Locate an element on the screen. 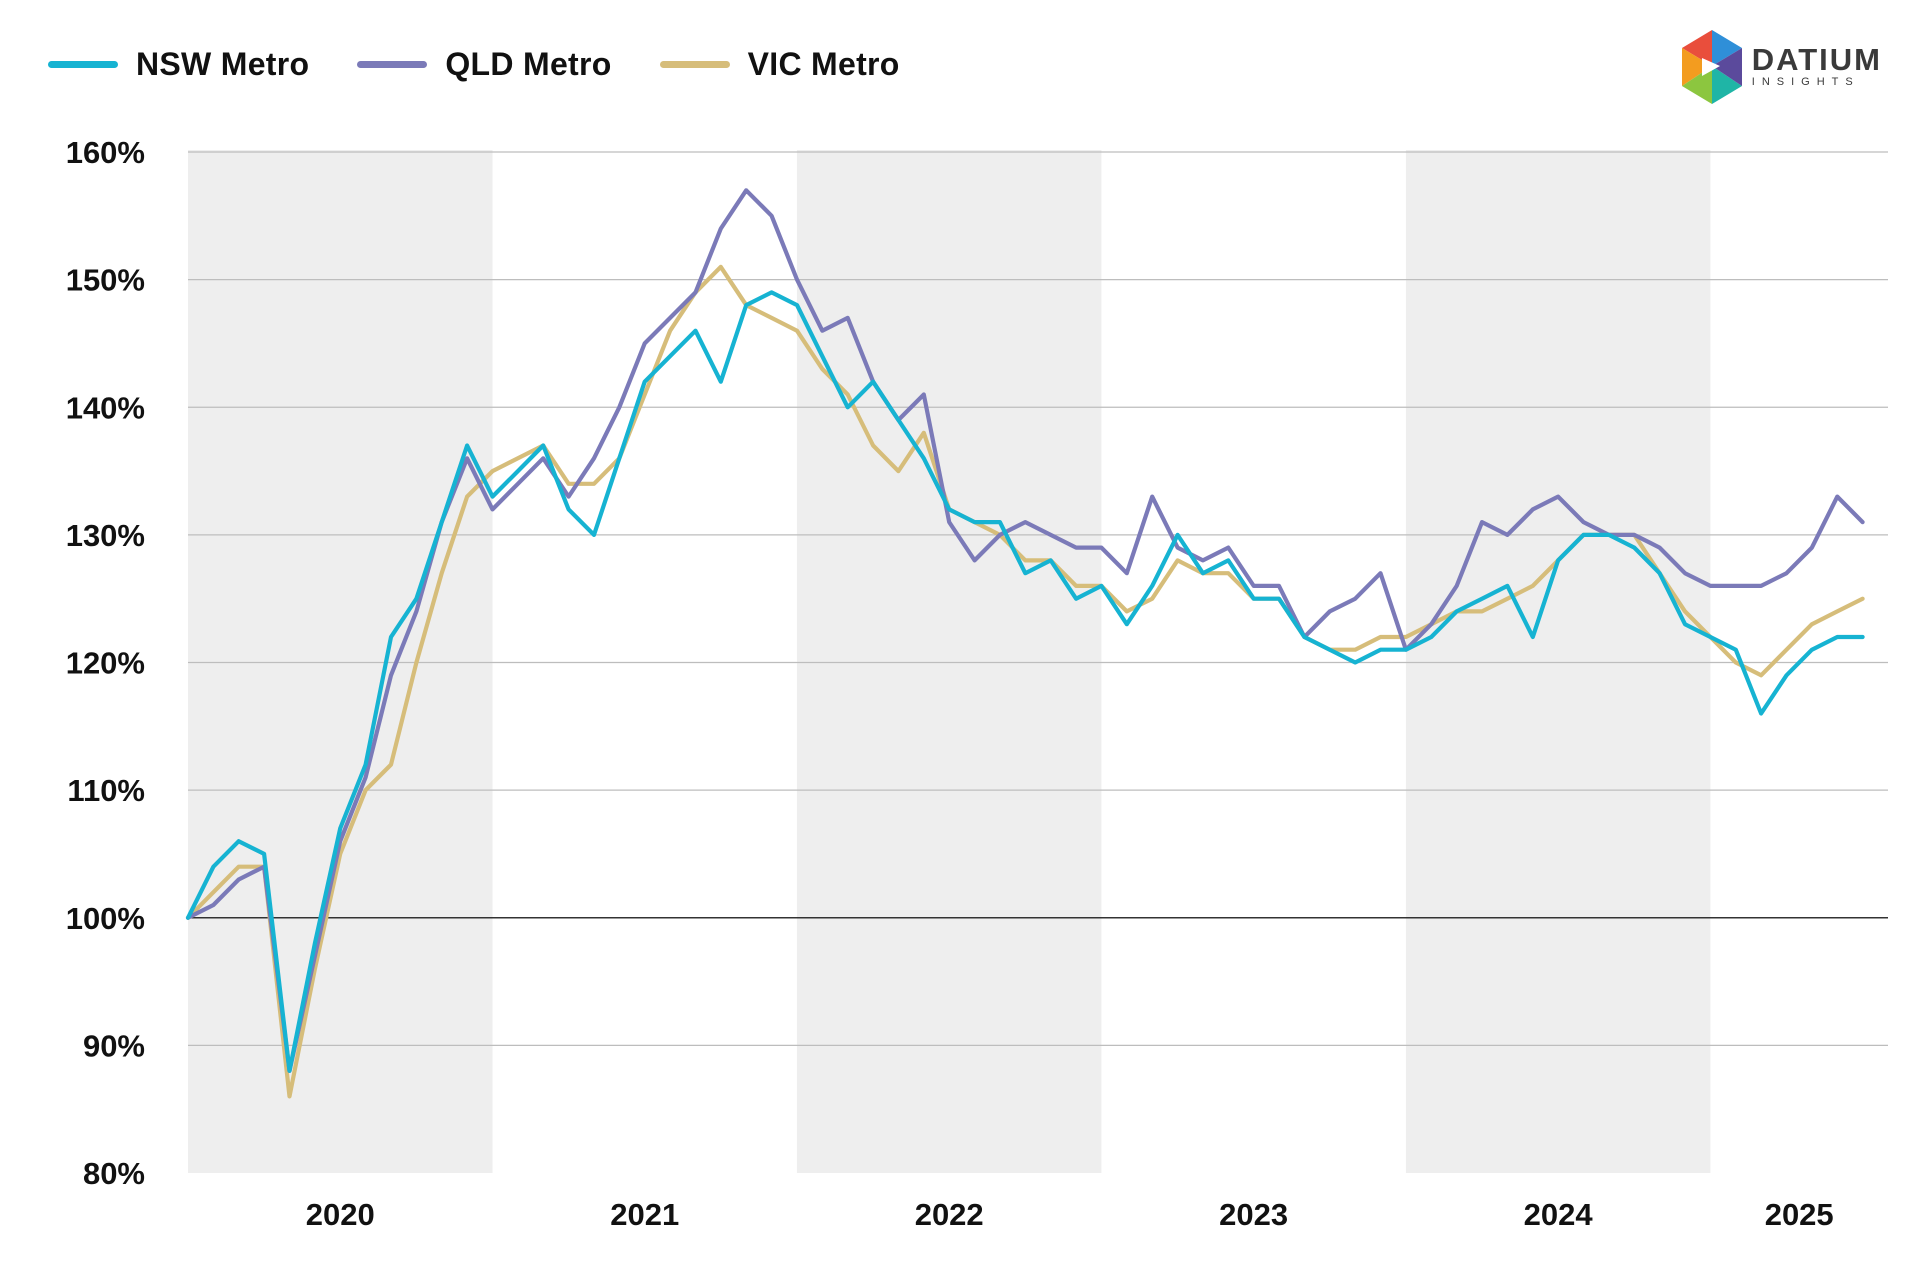  year-band-2024 is located at coordinates (1558, 661).